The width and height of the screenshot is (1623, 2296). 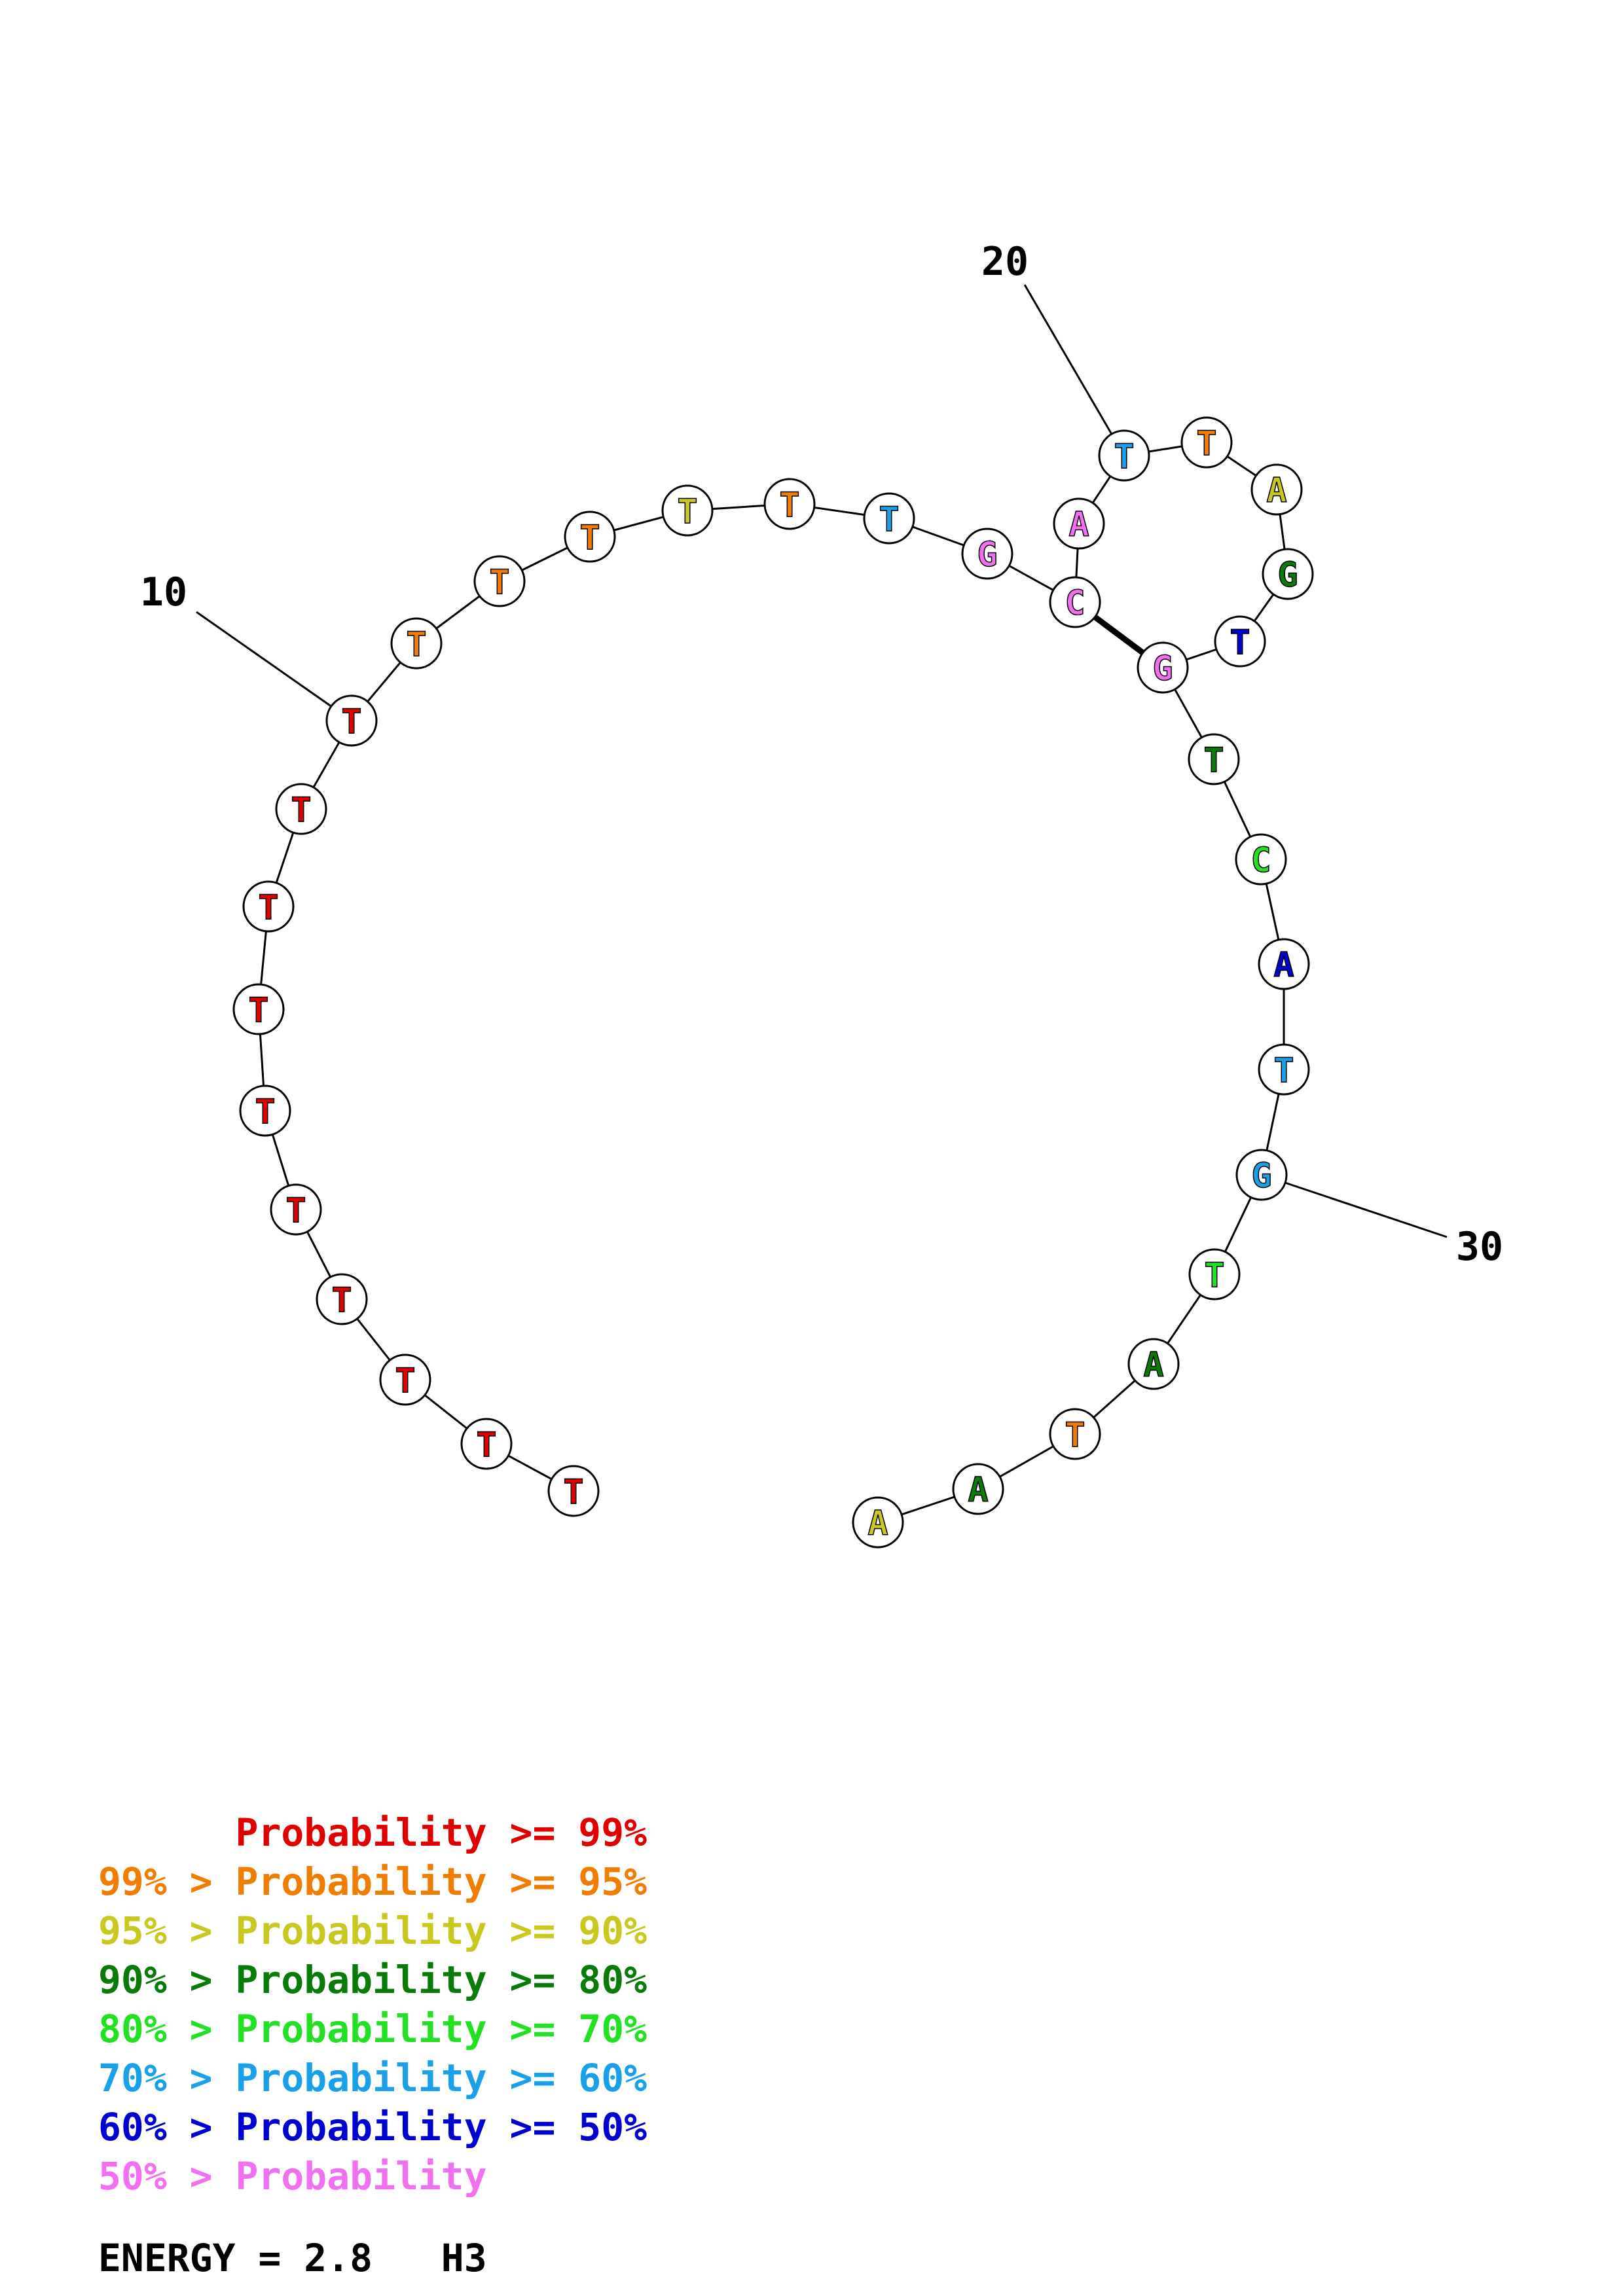 I want to click on legend-entry: 99% > Probability >= 95%, so click(x=372, y=1881).